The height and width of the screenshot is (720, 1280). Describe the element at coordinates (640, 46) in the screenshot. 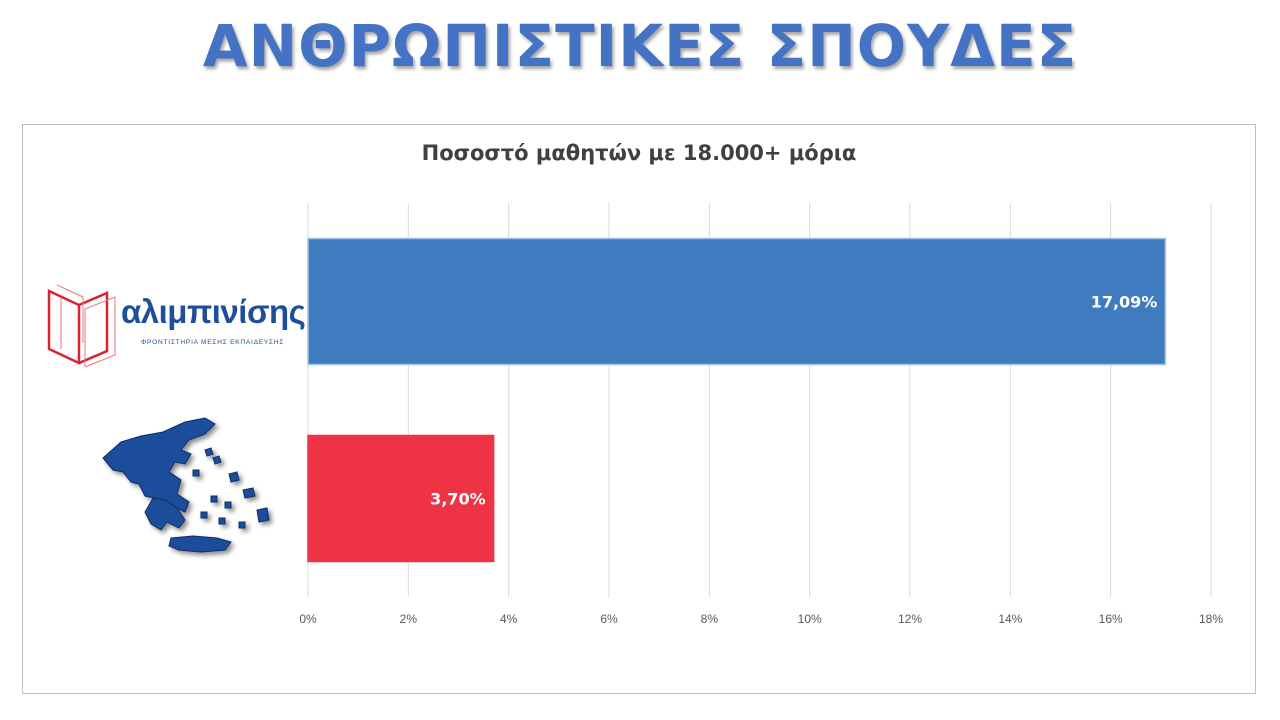

I see `slide-title: ΑΝΘΡΩΠΙΣΤΙΚΕΣ ΣΠΟΥΔΕΣ` at that location.